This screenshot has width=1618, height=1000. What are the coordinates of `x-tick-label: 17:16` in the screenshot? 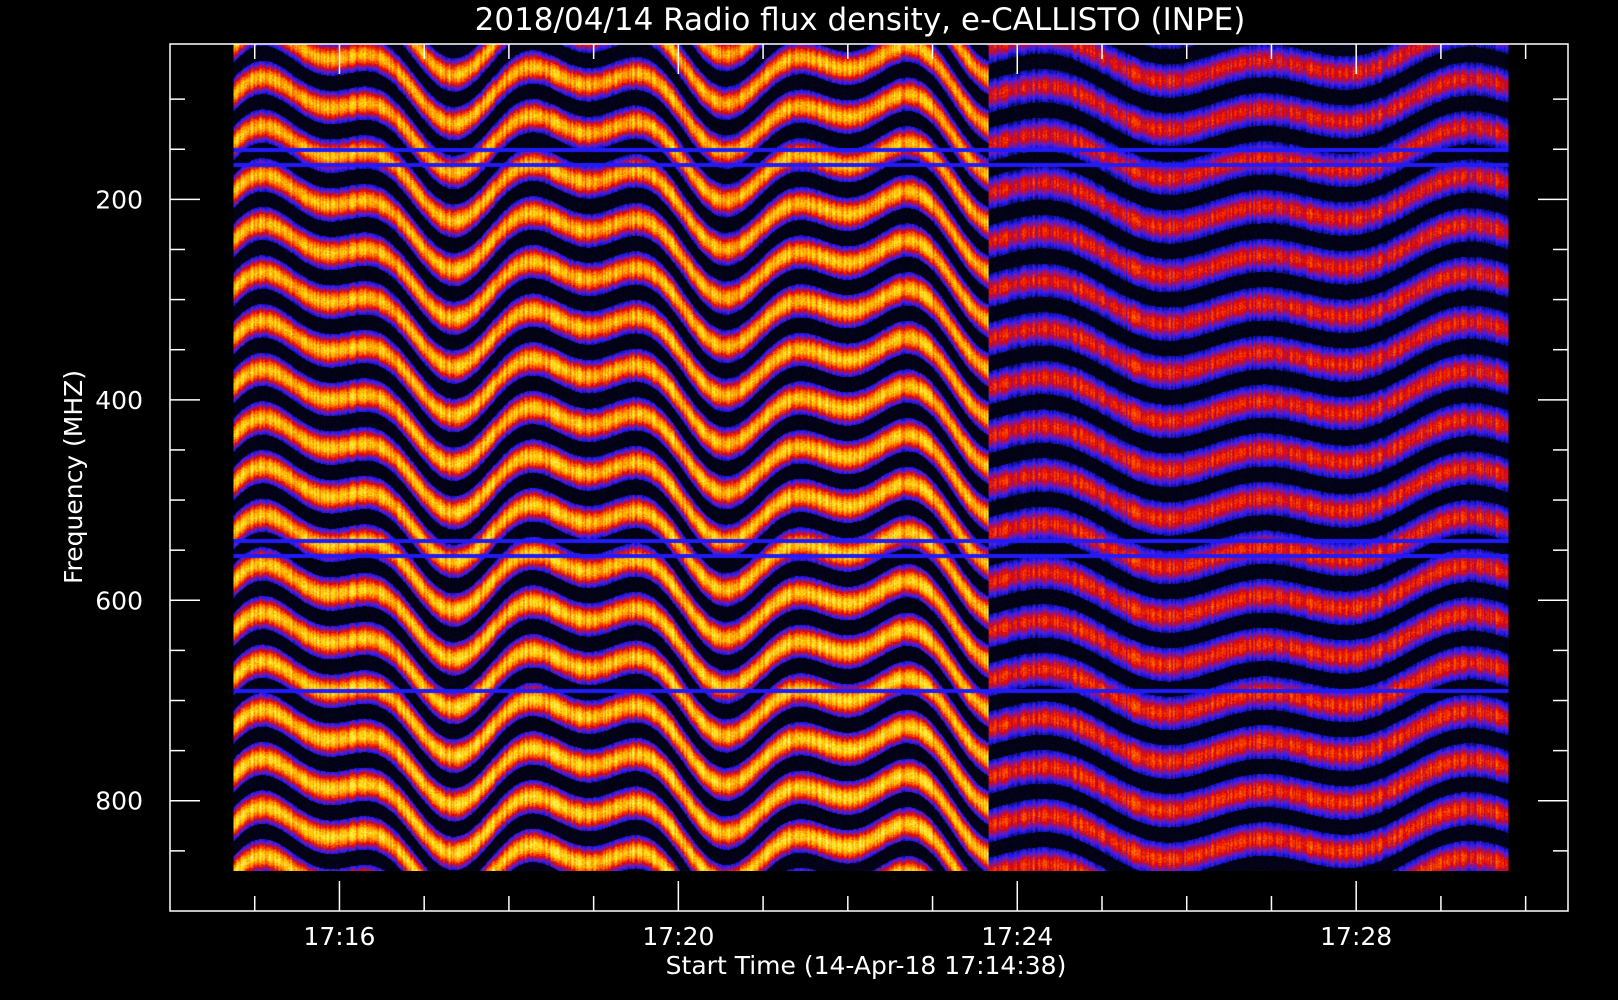 It's located at (339, 936).